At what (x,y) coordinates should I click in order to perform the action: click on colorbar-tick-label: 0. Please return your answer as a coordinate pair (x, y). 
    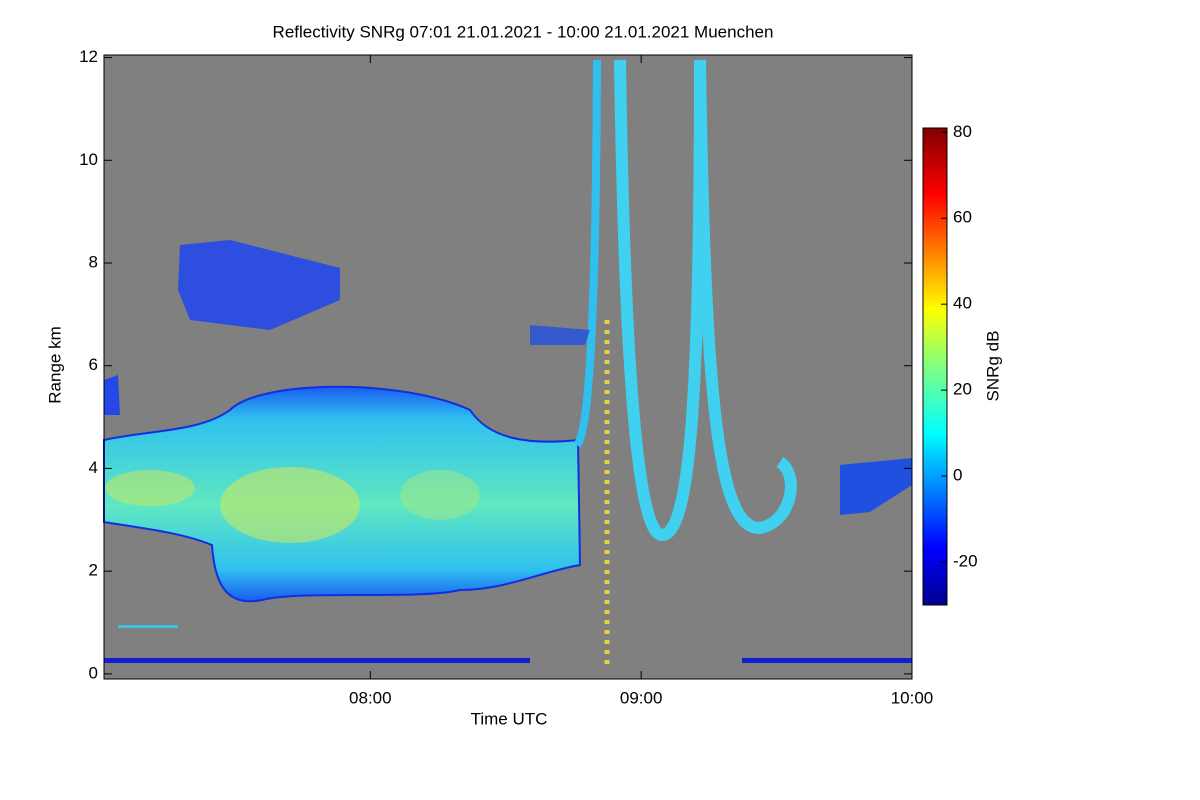
    Looking at the image, I should click on (957, 475).